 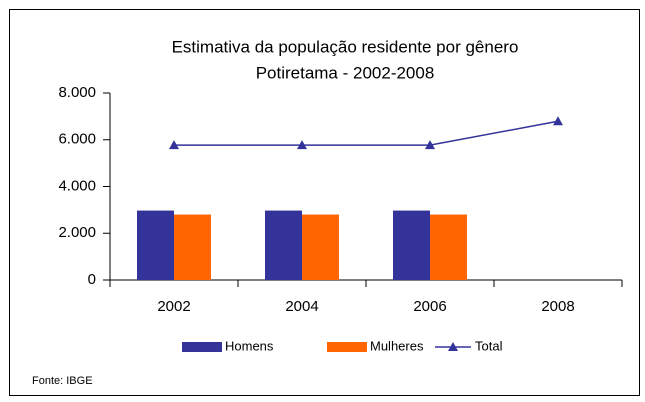 I want to click on legend-label: Total, so click(x=489, y=345).